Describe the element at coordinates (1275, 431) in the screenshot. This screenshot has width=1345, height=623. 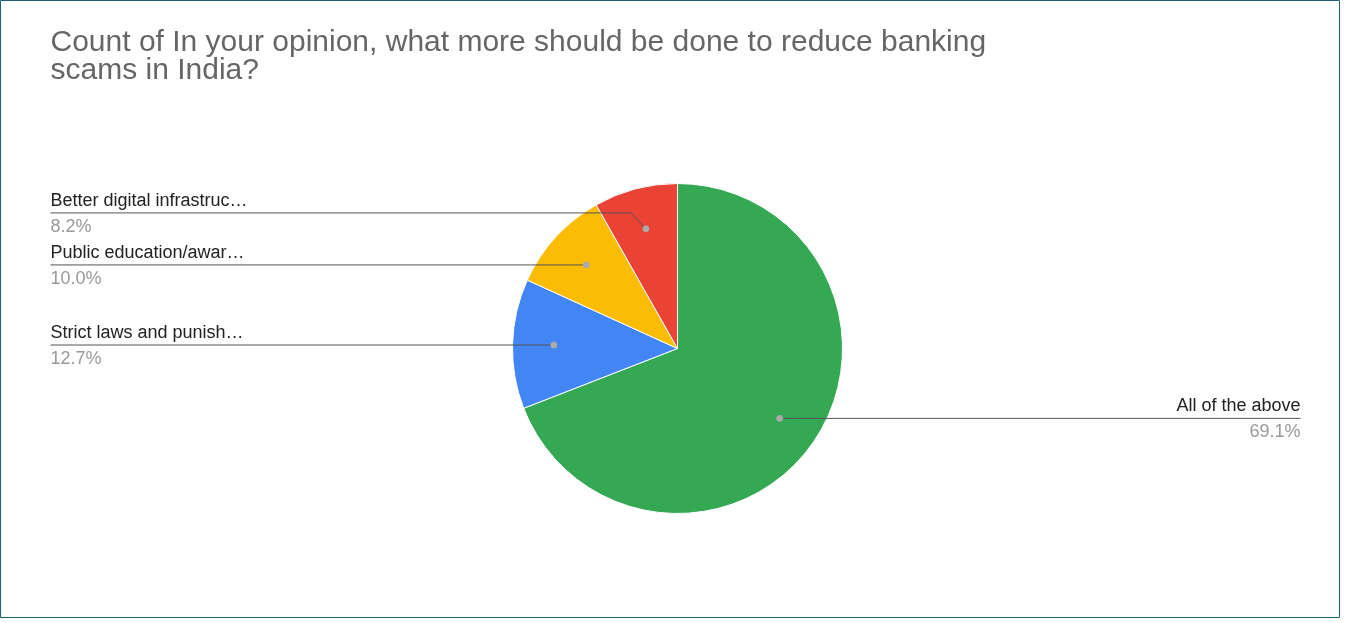
I see `data-label: 69.1%` at that location.